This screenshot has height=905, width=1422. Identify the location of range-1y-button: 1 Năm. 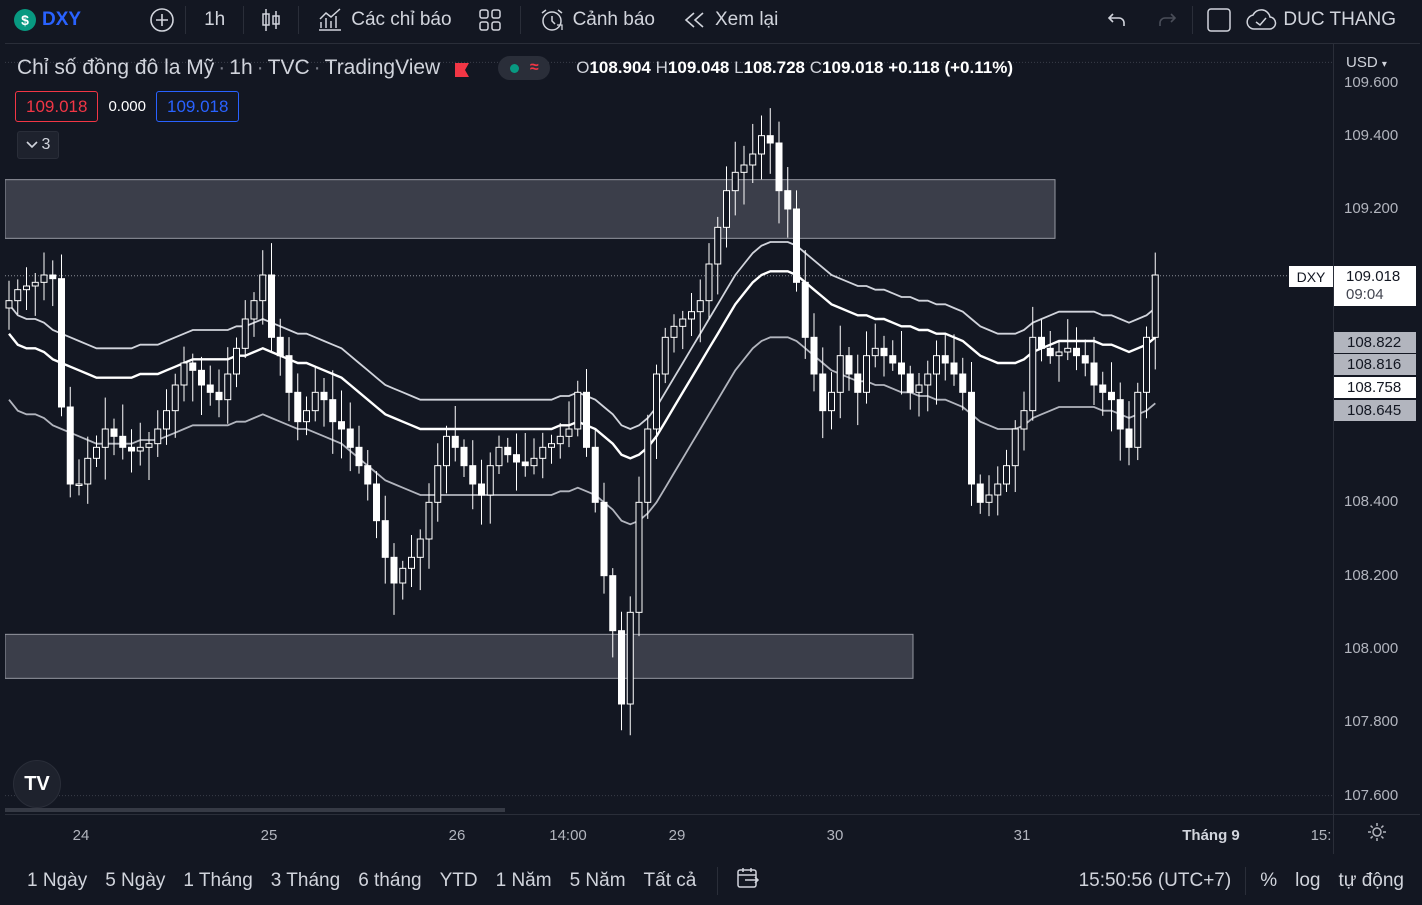
(523, 880).